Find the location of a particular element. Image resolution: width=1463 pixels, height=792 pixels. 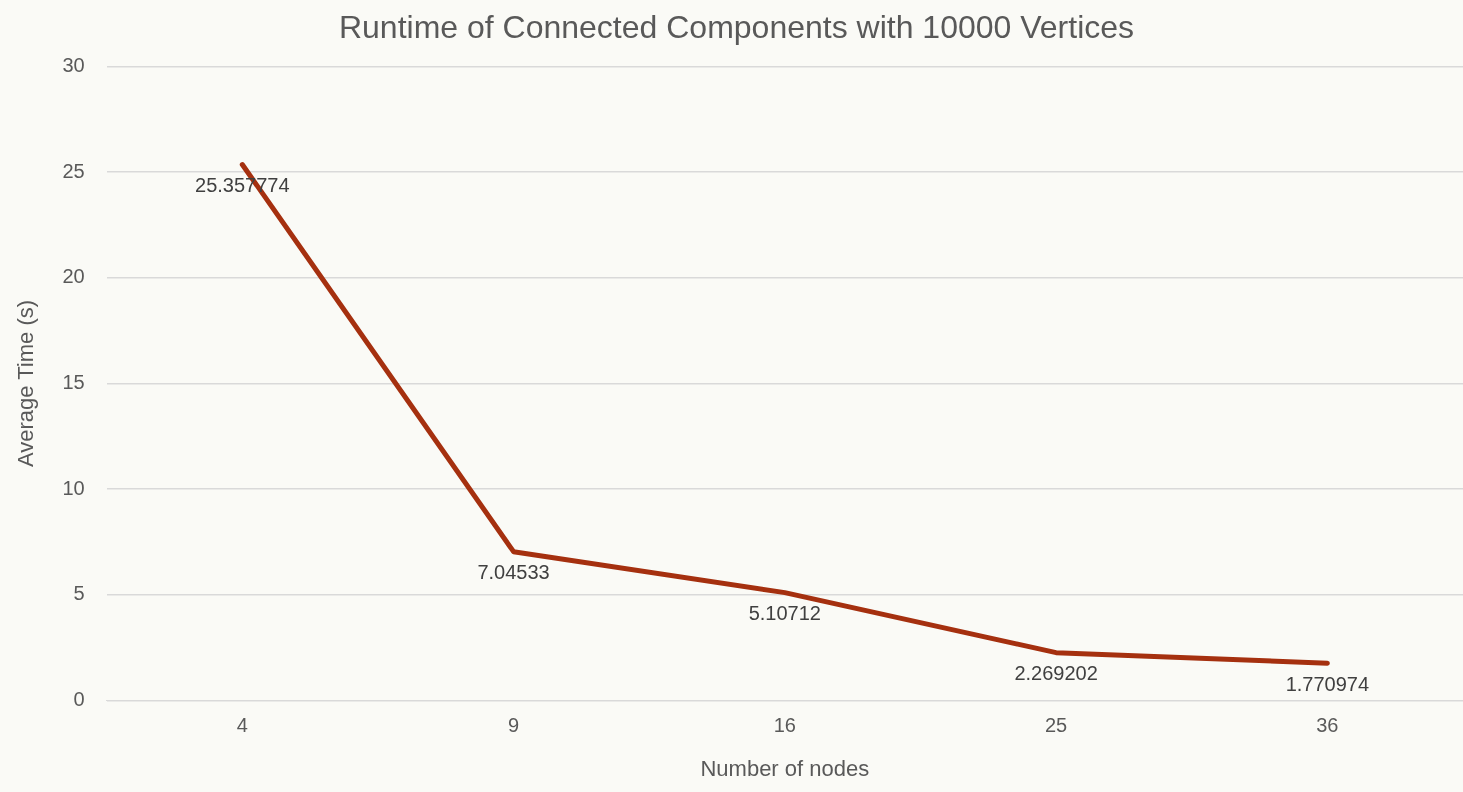

x-tick-label: 25 is located at coordinates (1056, 725).